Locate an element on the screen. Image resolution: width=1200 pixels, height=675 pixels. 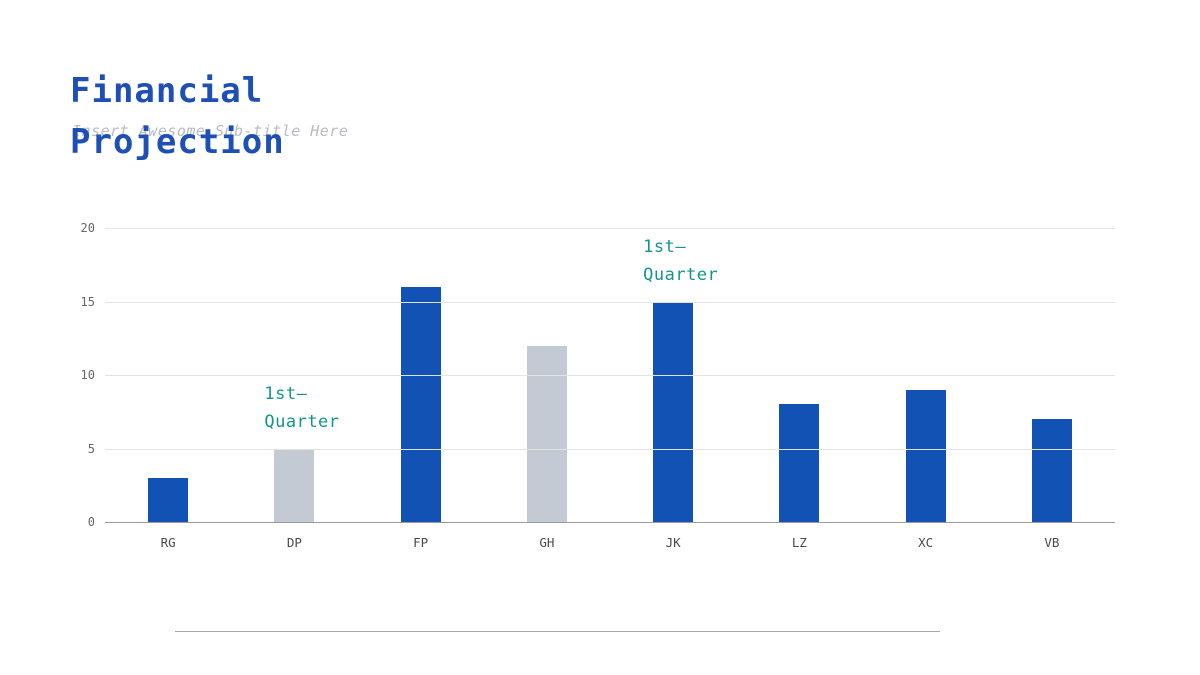
x-tick-label-LZ: LZ is located at coordinates (799, 542).